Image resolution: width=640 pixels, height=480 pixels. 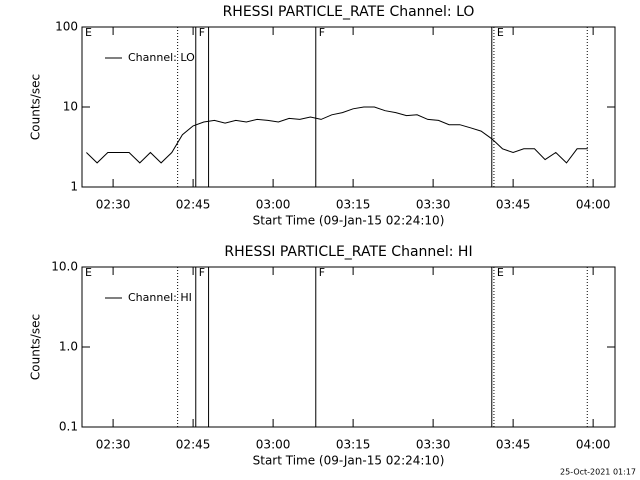 What do you see at coordinates (349, 12) in the screenshot?
I see `chart-title: RHESSI PARTICLE_RATE Channel: LO` at bounding box center [349, 12].